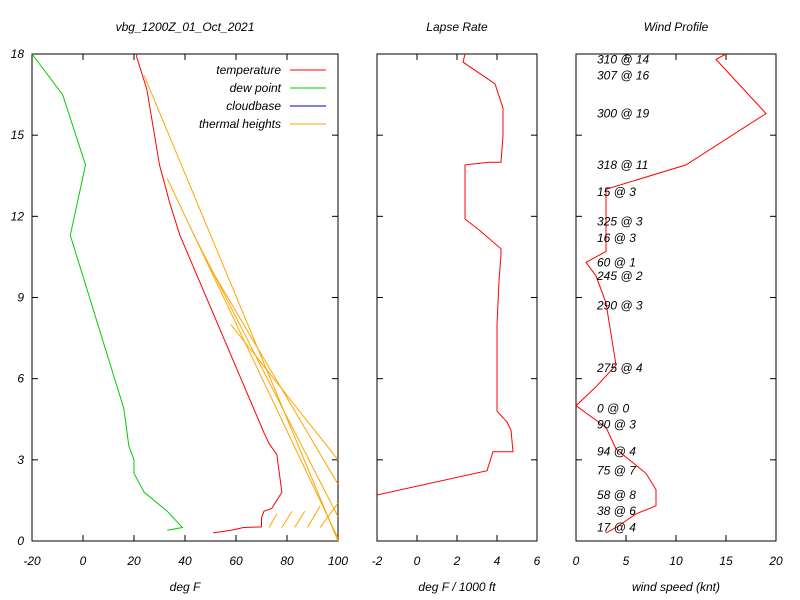 The image size is (800, 600). I want to click on lapse-rate-x-tick-label: -2, so click(377, 561).